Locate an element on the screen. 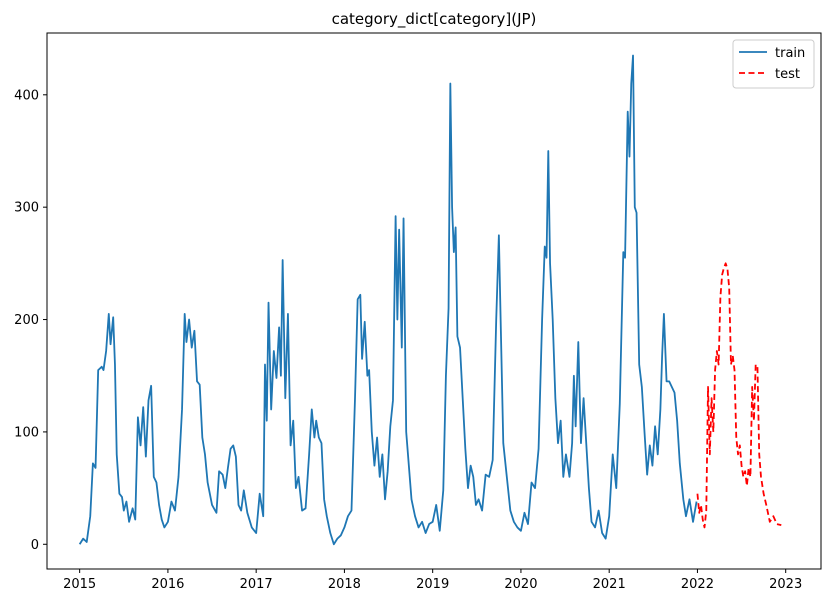  x-tick-label: 2020 is located at coordinates (520, 584).